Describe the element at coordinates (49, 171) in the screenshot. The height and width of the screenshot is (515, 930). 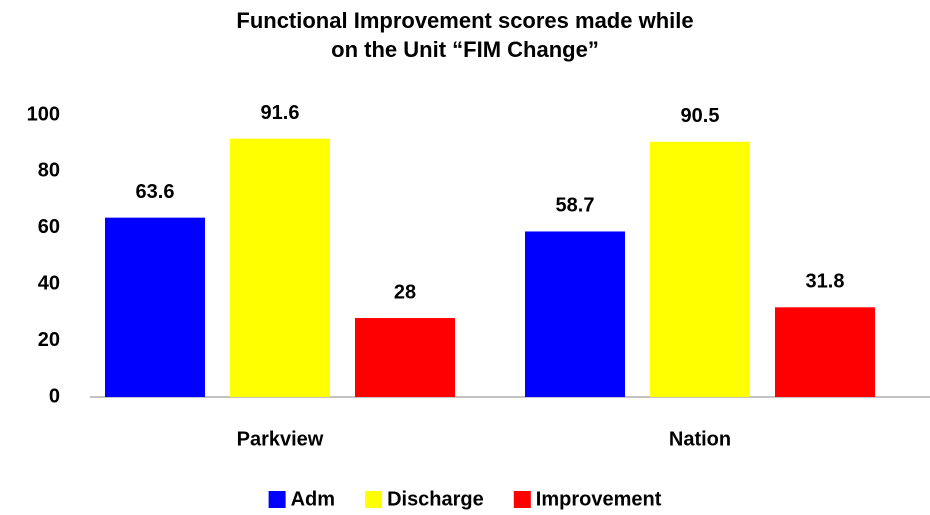
I see `y-tick-label: 80` at that location.